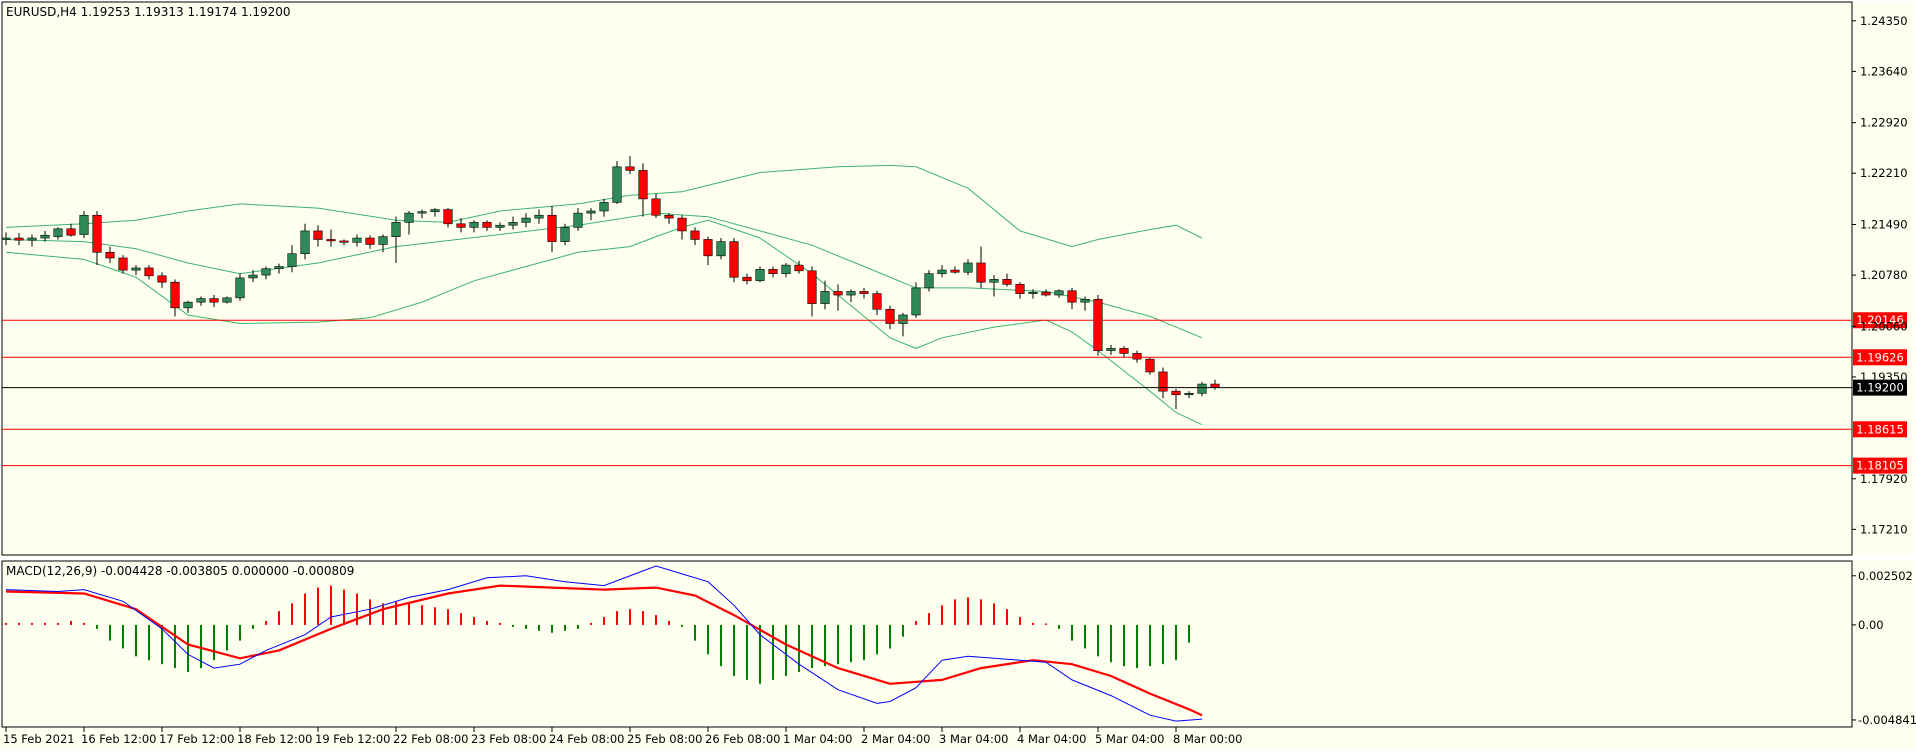 This screenshot has height=753, width=1916. I want to click on macd-main-line, so click(604, 643).